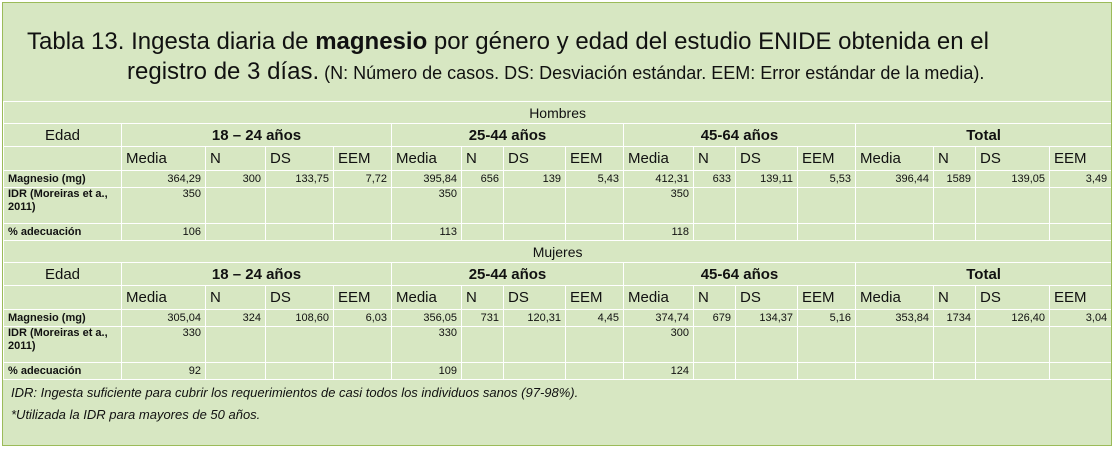  Describe the element at coordinates (235, 318) in the screenshot. I see `value-cell: 324` at that location.